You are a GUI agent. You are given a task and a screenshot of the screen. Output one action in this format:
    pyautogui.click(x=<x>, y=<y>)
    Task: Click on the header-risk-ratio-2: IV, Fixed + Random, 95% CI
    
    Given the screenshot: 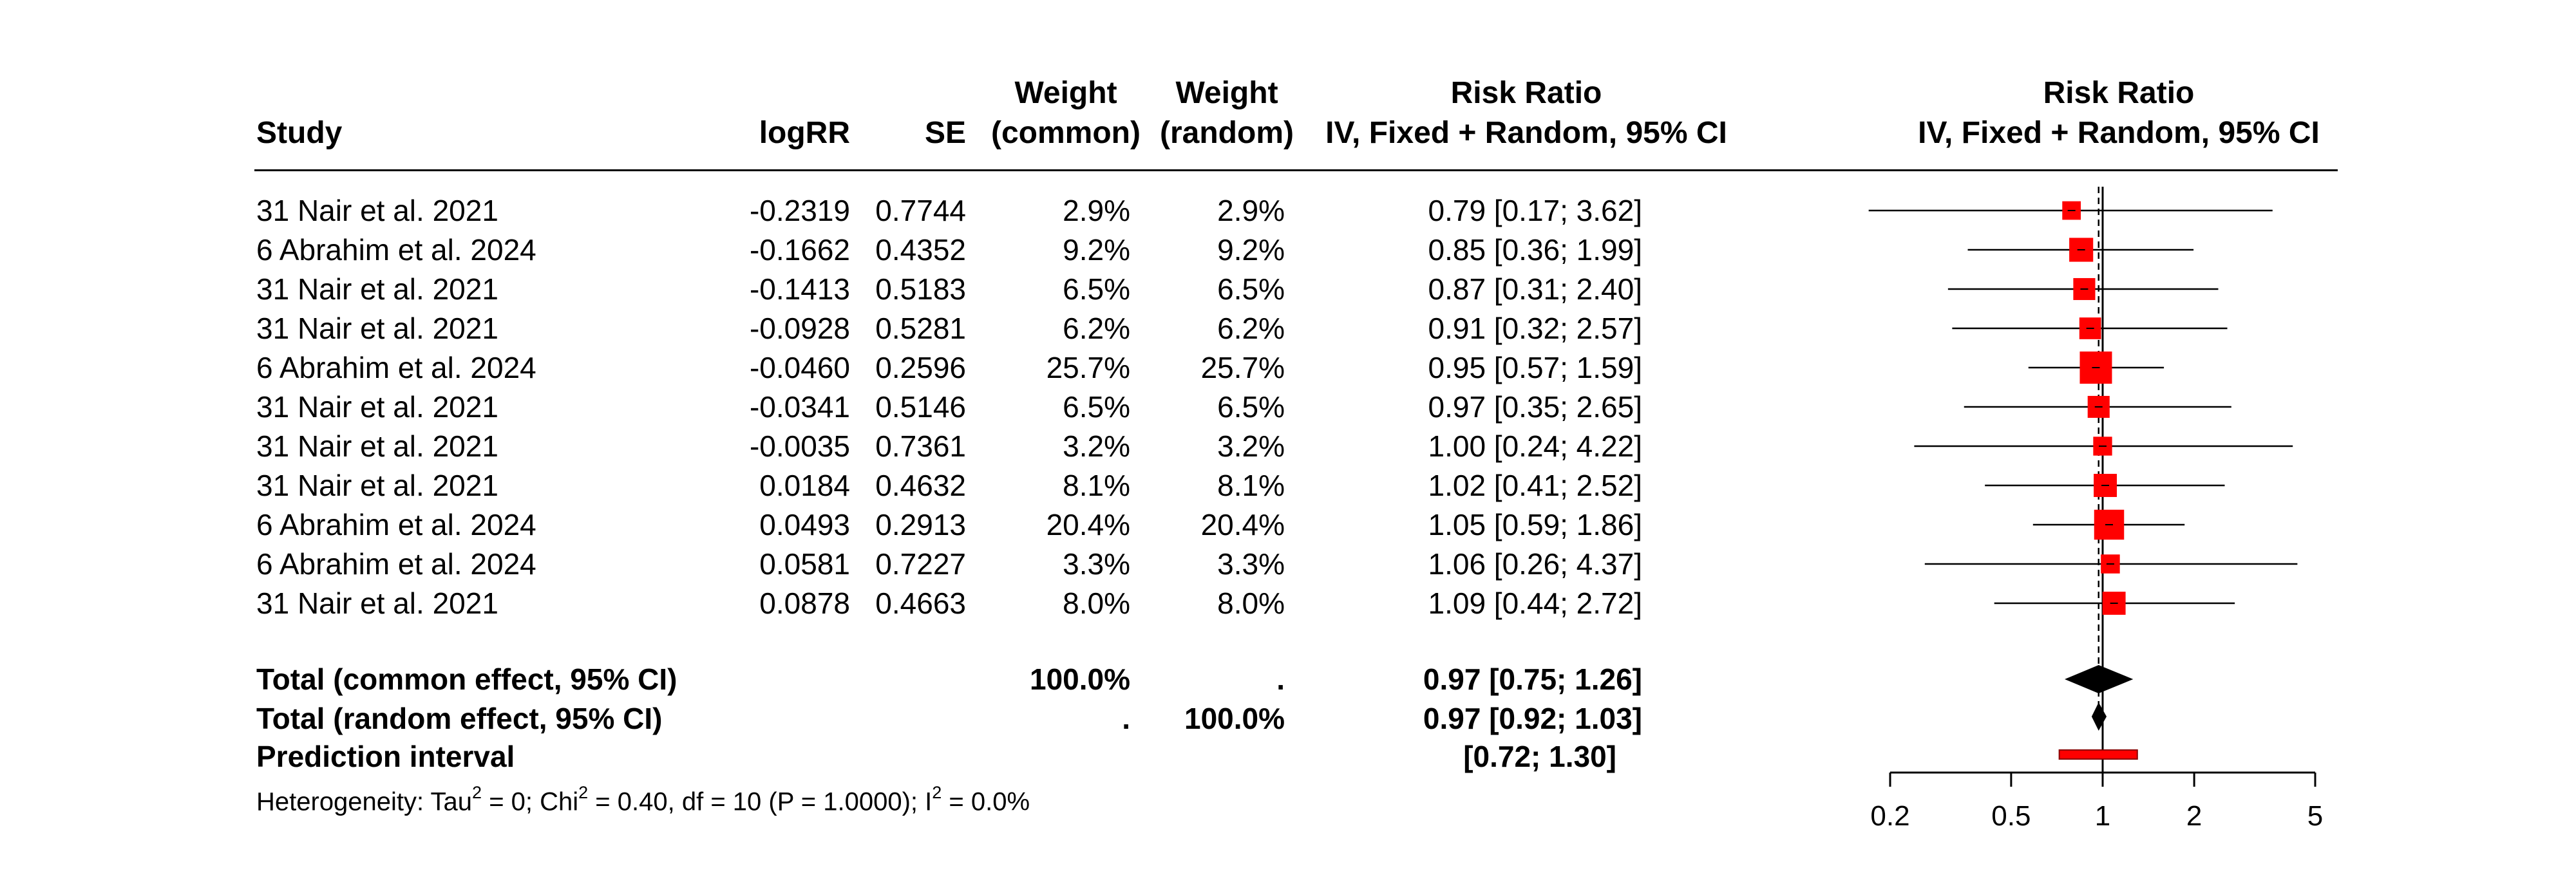 What is the action you would take?
    pyautogui.click(x=1526, y=133)
    